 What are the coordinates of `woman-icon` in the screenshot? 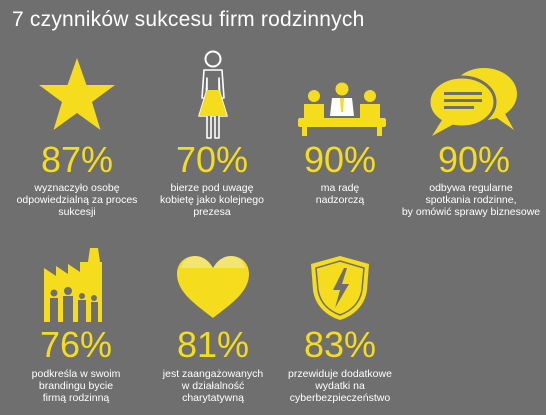 It's located at (213, 94).